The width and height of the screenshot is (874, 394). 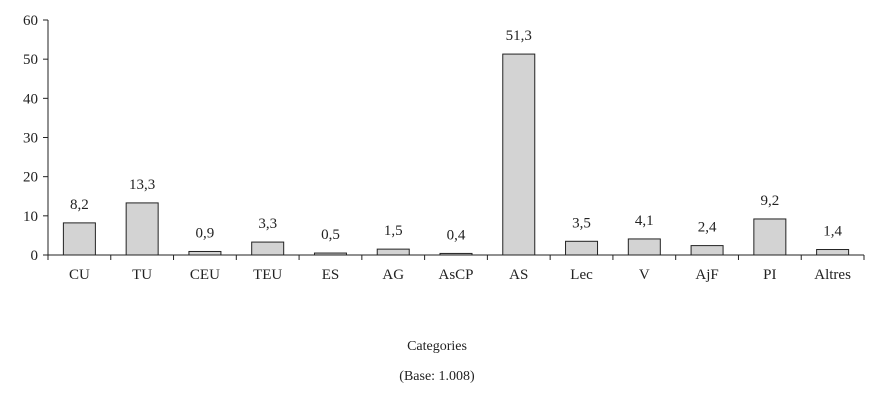 I want to click on y-tick-label: 30, so click(x=30, y=139).